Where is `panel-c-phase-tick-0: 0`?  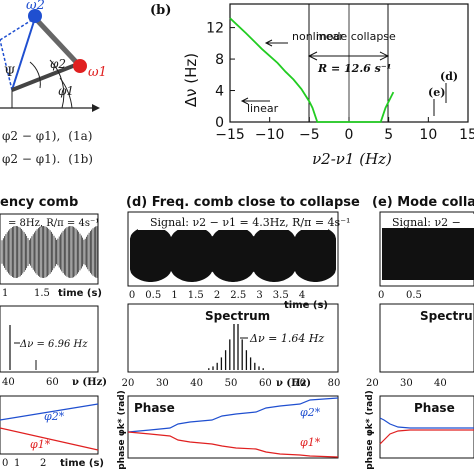
panel-c-phase-tick-0: 0 is located at coordinates (5, 463).